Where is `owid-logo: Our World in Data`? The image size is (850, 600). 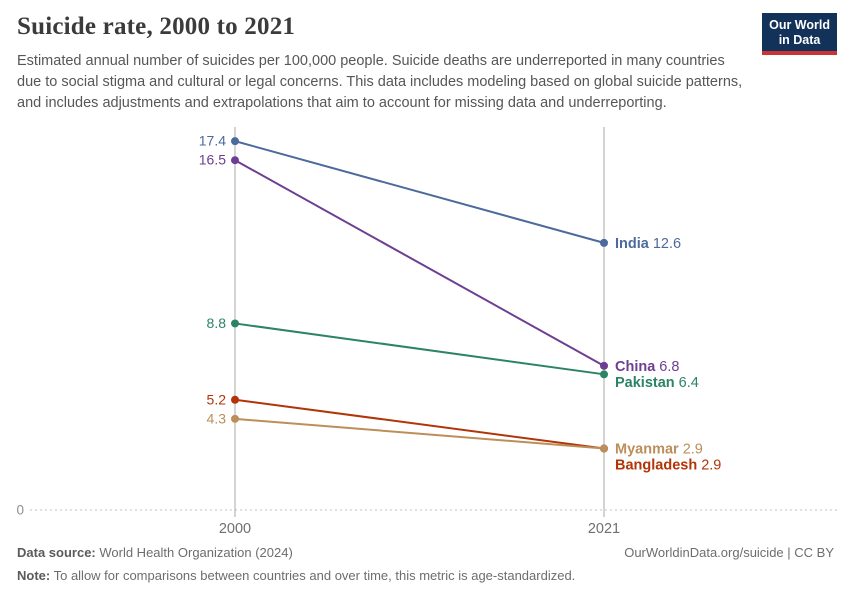 owid-logo: Our World in Data is located at coordinates (799, 34).